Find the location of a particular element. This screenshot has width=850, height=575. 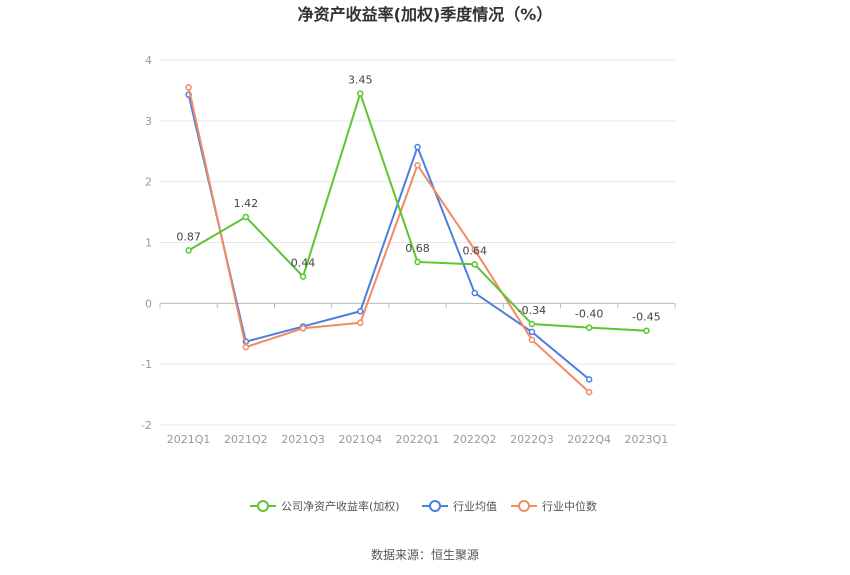

legend-label: 行业均值 is located at coordinates (475, 506).